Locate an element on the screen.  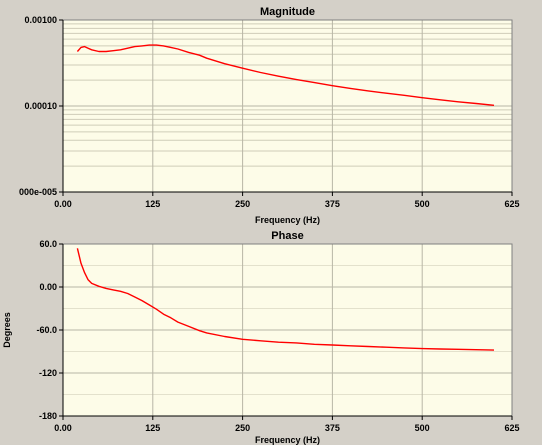
y-tick-label: -60.0 is located at coordinates (46, 330).